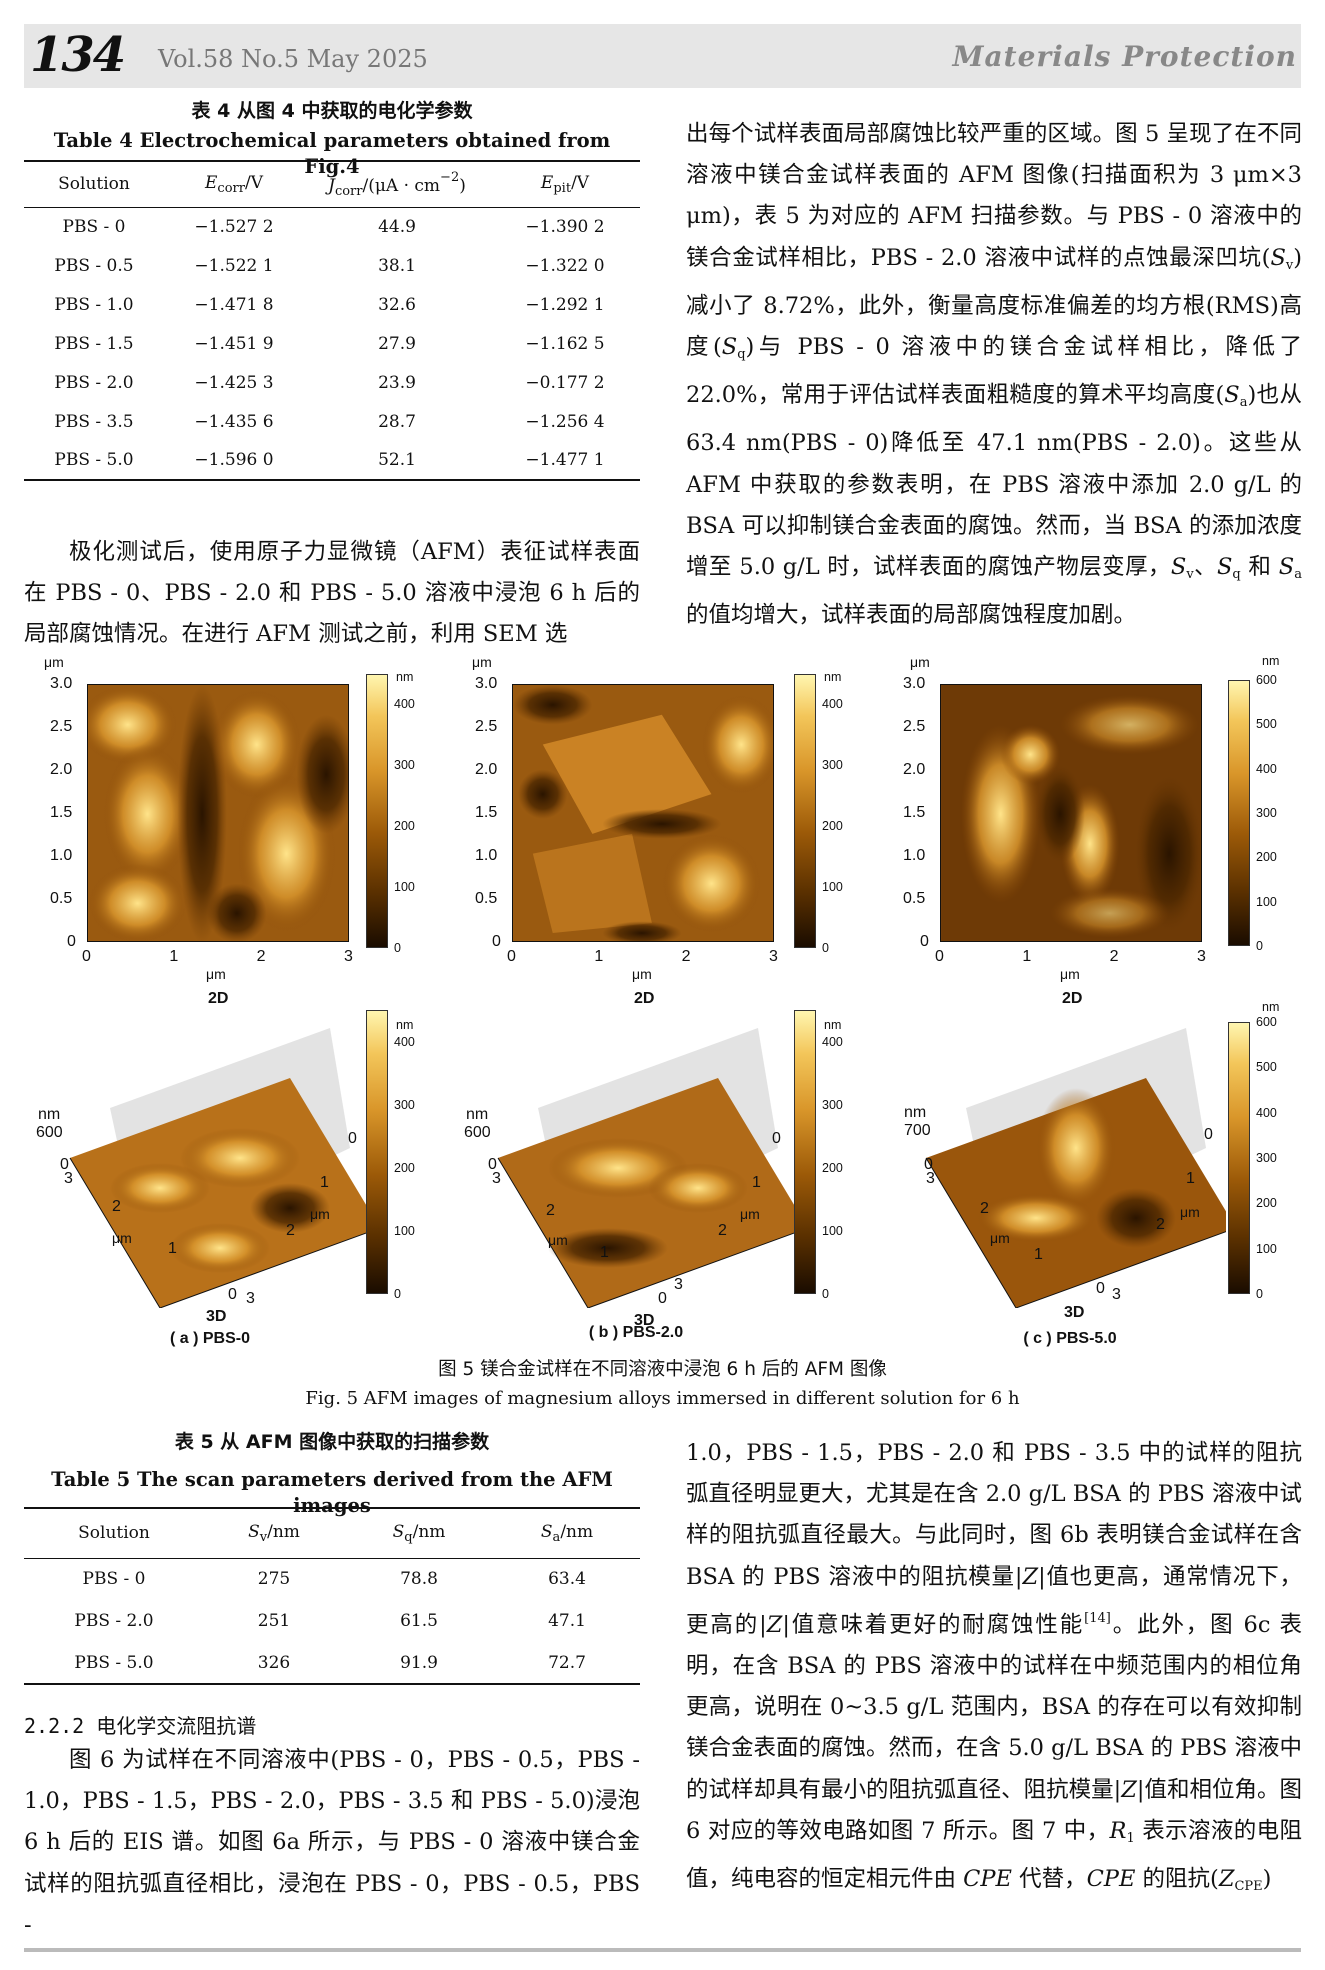  Describe the element at coordinates (64, 1164) in the screenshot. I see `z-zero-3d-a: 0` at that location.